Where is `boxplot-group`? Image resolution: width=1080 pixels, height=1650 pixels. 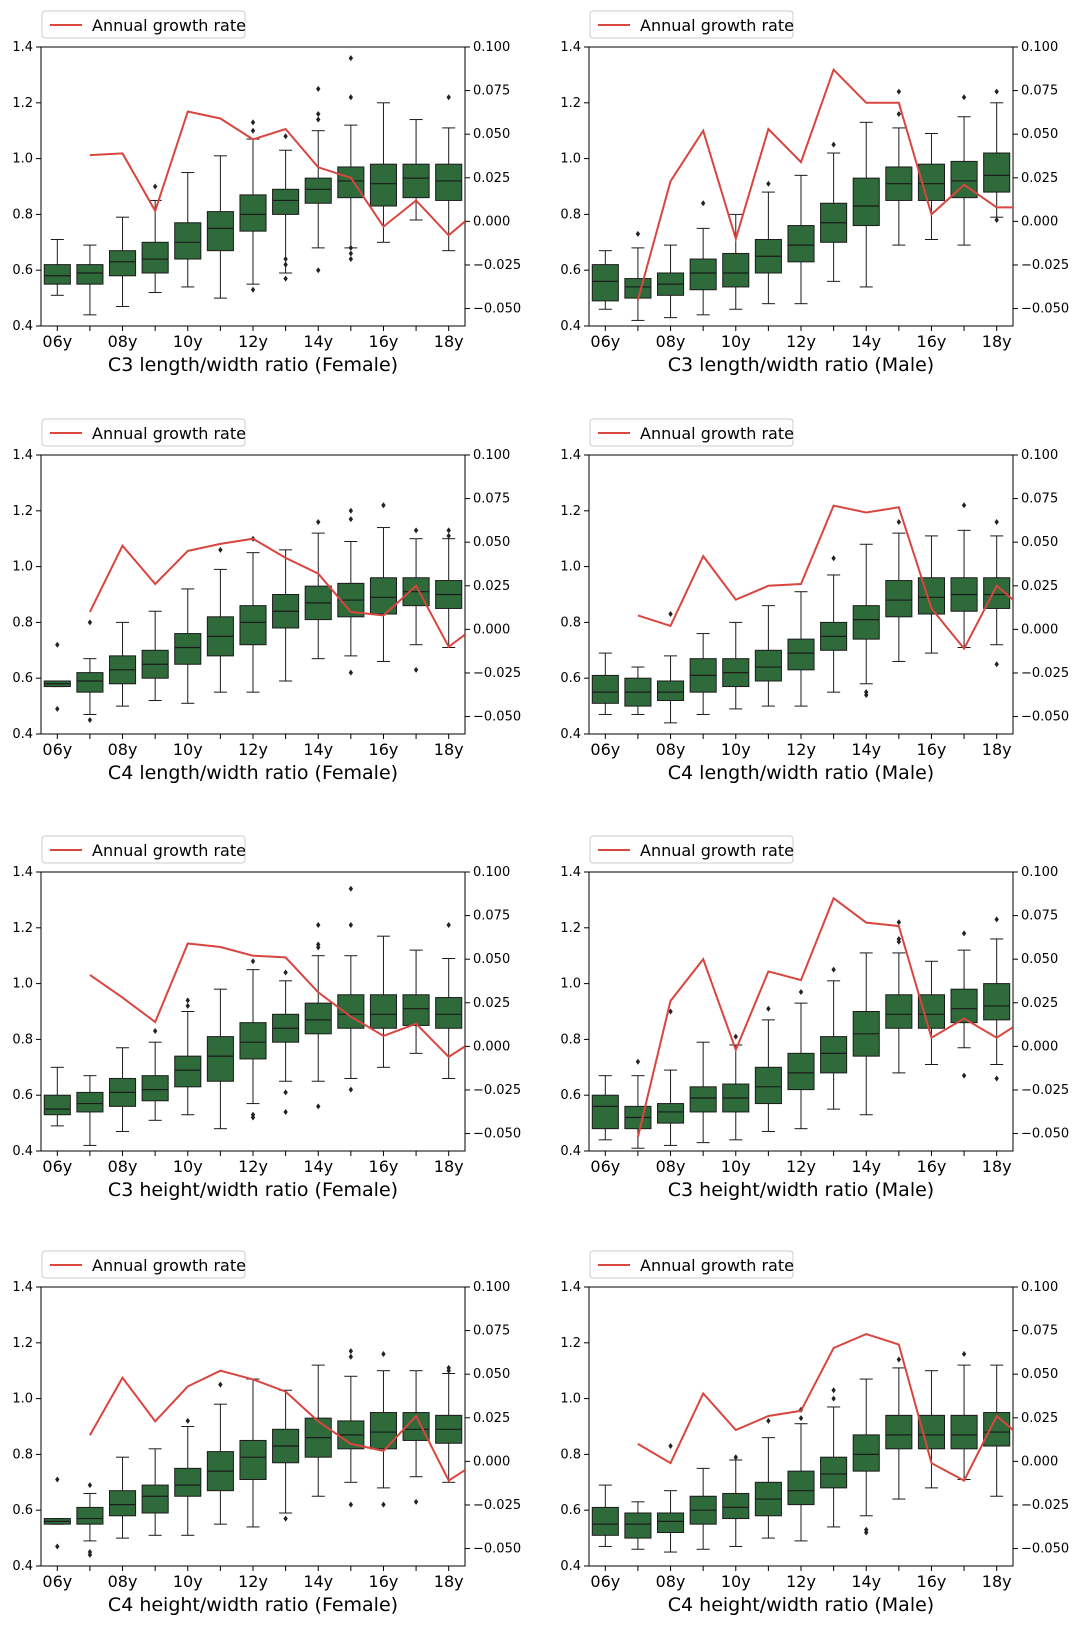
boxplot-group is located at coordinates (801, 204).